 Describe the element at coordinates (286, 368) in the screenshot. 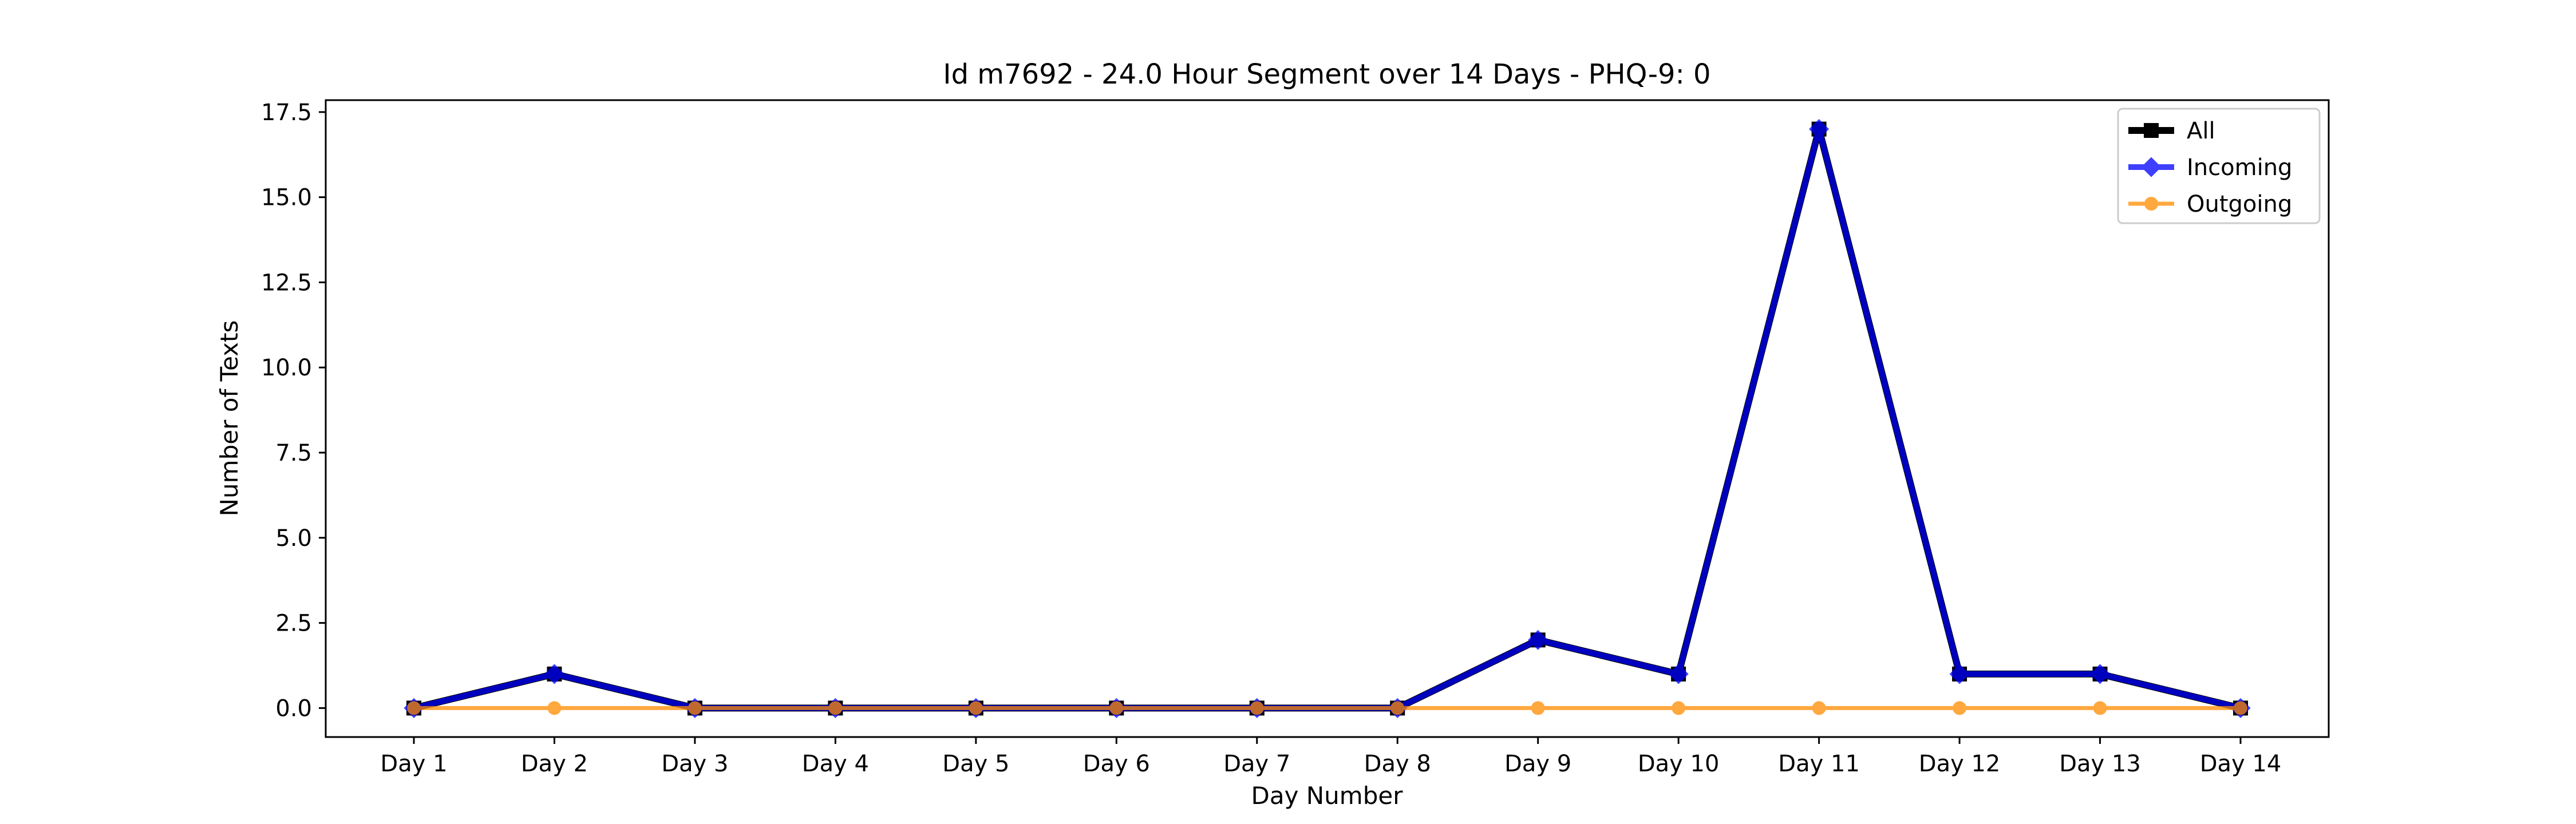

I see `y-tick-label: 10.0` at that location.